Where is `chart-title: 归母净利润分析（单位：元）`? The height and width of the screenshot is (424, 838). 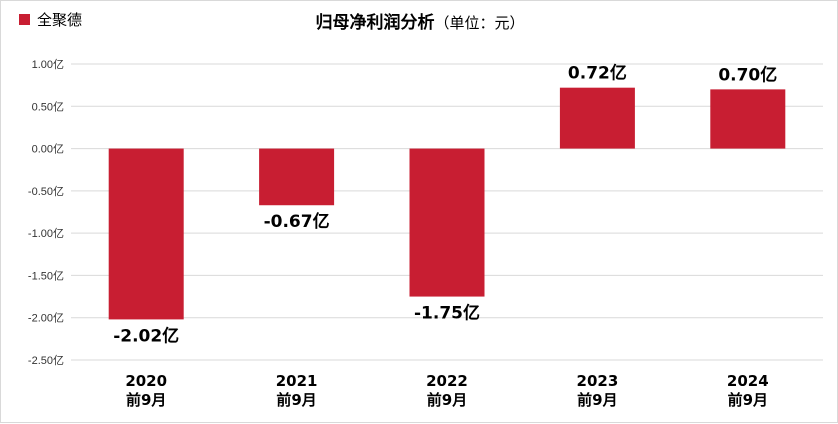
chart-title: 归母净利润分析（单位：元） is located at coordinates (419, 22).